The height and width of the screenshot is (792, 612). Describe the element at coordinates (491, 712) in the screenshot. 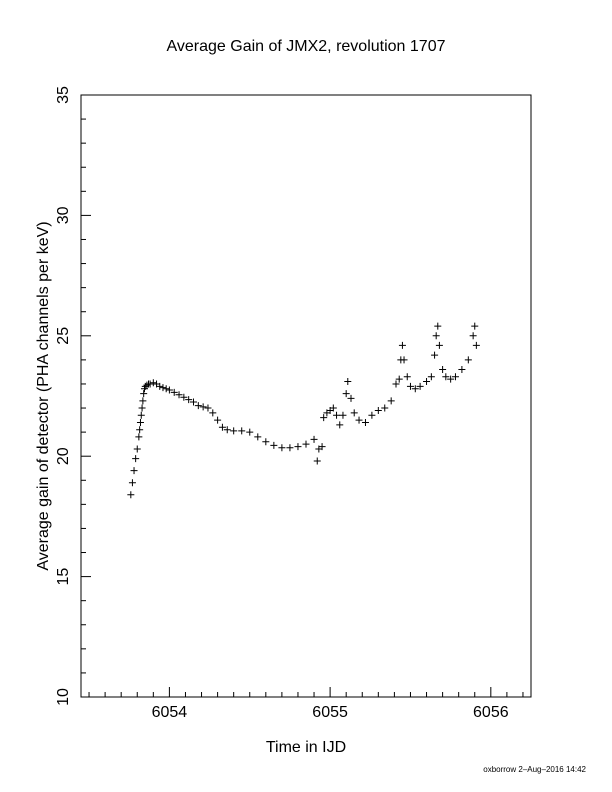

I see `x-tick-label: 6056` at that location.